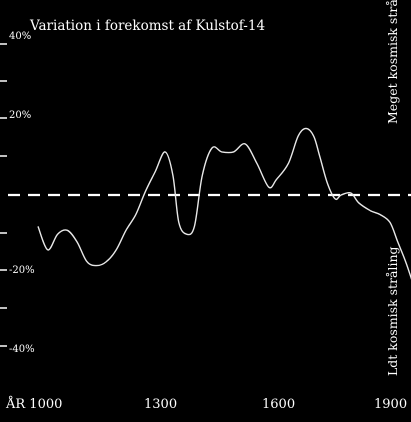 The height and width of the screenshot is (422, 411). I want to click on chart-title: Variation i forekomst af Kulstof-14, so click(147, 26).